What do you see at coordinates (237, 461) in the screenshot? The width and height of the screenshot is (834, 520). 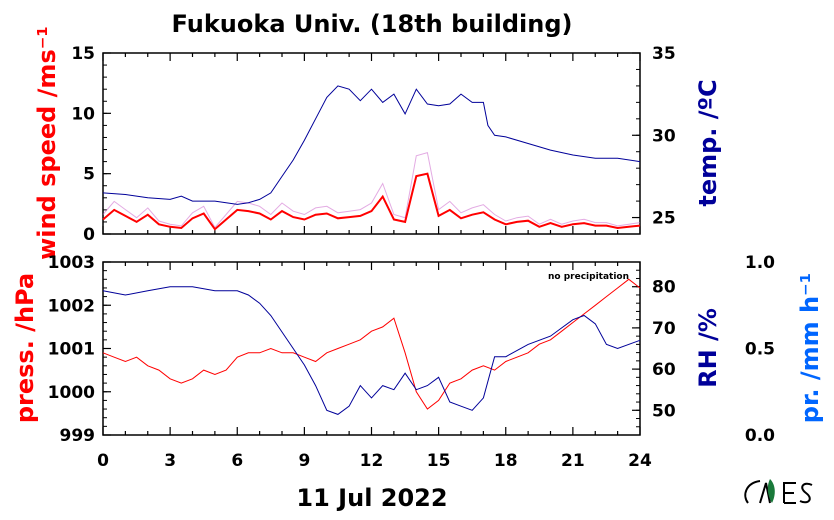 I see `x-tick-label: 6` at bounding box center [237, 461].